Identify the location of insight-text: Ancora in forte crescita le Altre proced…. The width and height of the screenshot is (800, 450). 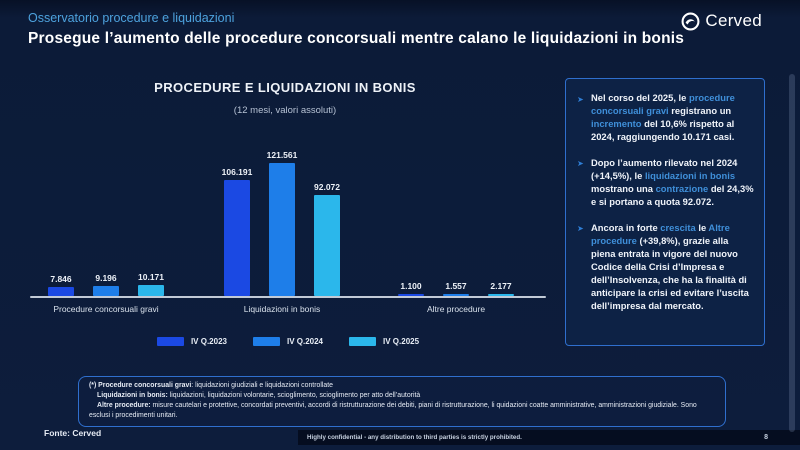
(670, 266).